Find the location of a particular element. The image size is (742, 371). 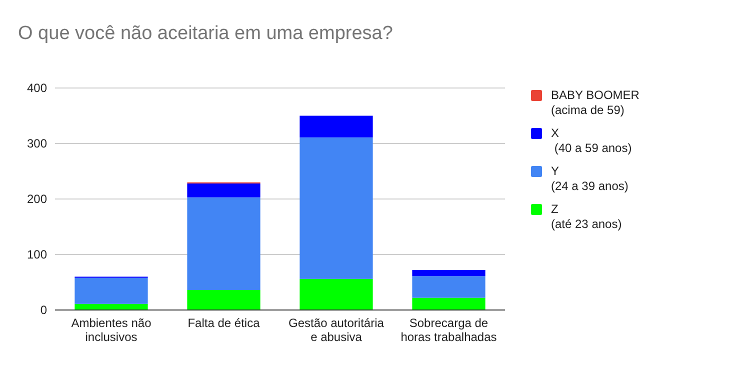

y-tick-label: 300 is located at coordinates (37, 143).